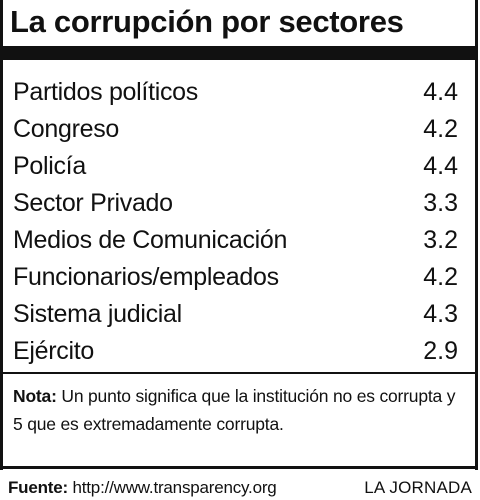 This screenshot has width=480, height=500. What do you see at coordinates (239, 314) in the screenshot?
I see `table-row: Sistema judicial 4.3` at bounding box center [239, 314].